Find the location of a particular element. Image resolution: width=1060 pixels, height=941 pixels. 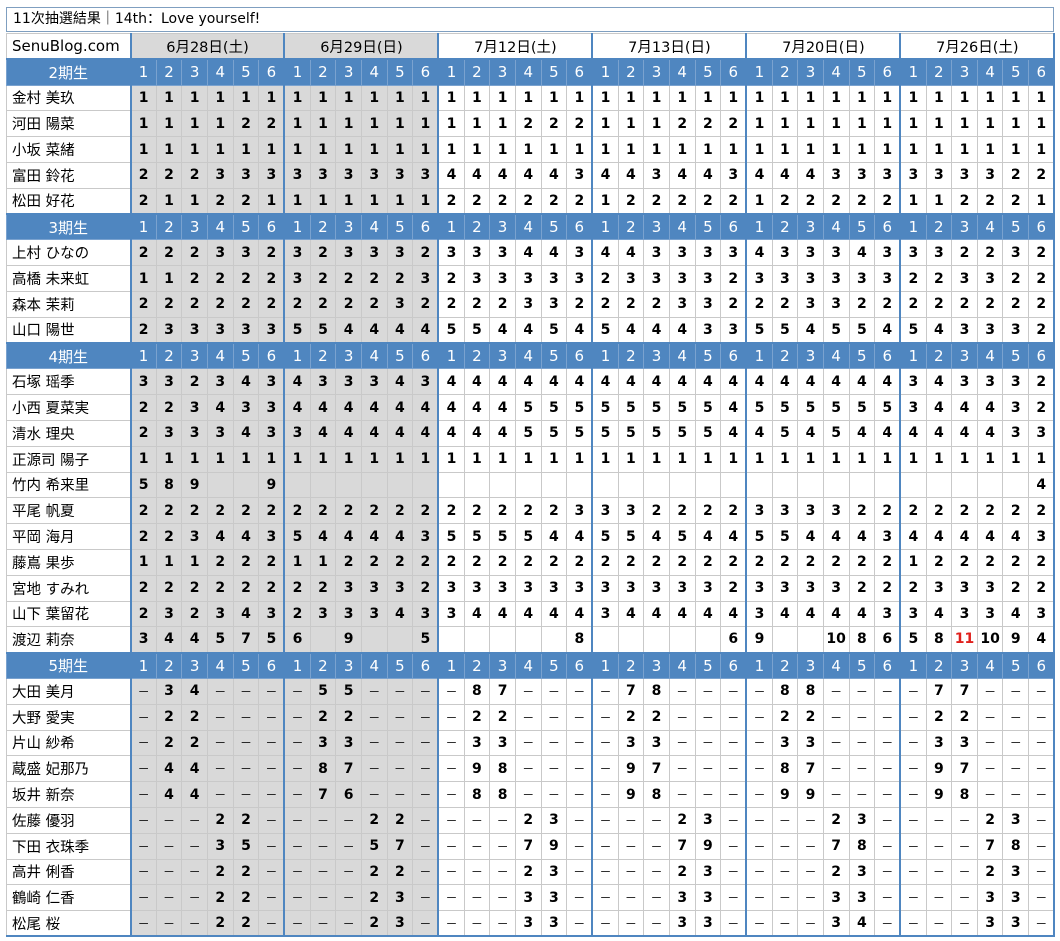

group-label: 2期生 is located at coordinates (68, 72).